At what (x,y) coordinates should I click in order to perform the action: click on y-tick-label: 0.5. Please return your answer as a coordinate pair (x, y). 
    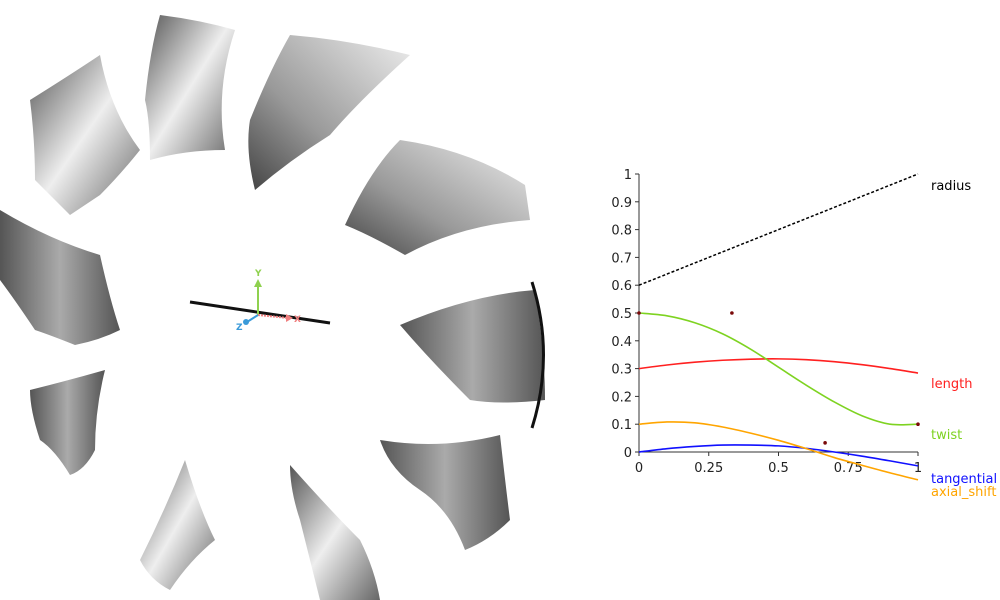
    Looking at the image, I should click on (621, 314).